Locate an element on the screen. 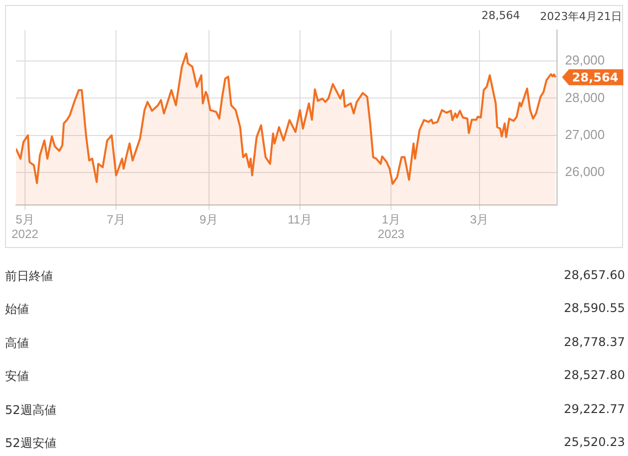 Image resolution: width=628 pixels, height=456 pixels. y-tick-label: 27,000 is located at coordinates (585, 134).